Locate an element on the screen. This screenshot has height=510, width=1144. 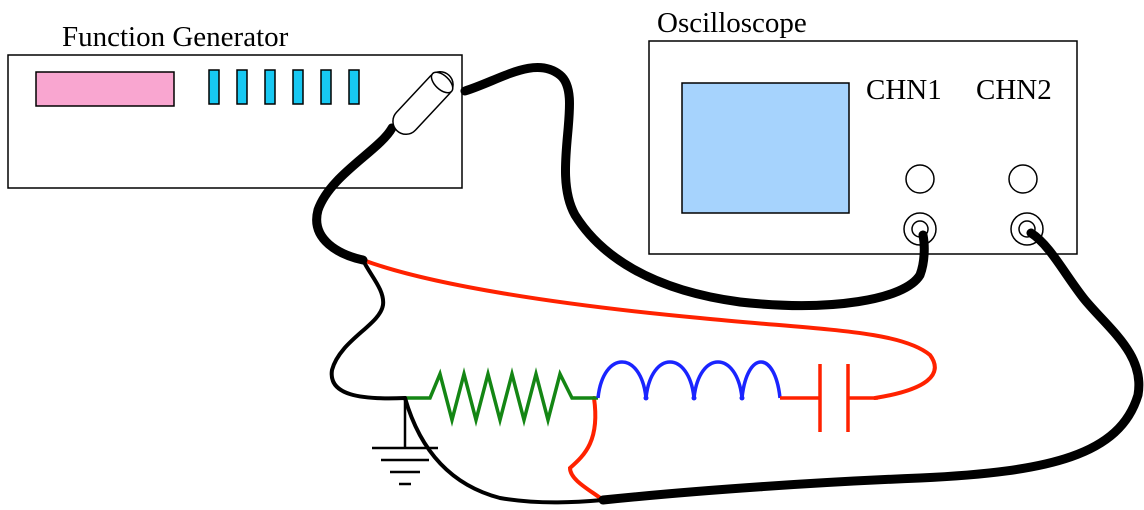
function-generator: Function Generator is located at coordinates (235, 105).